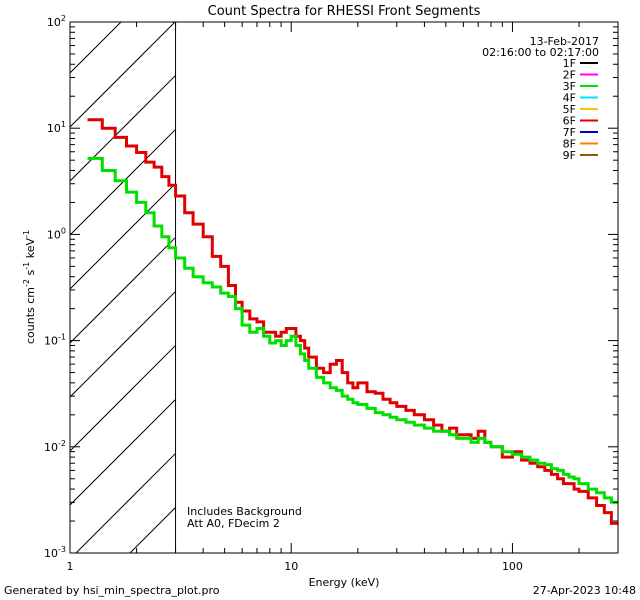 Image resolution: width=640 pixels, height=600 pixels. What do you see at coordinates (569, 155) in the screenshot?
I see `legend-label: 9F` at bounding box center [569, 155].